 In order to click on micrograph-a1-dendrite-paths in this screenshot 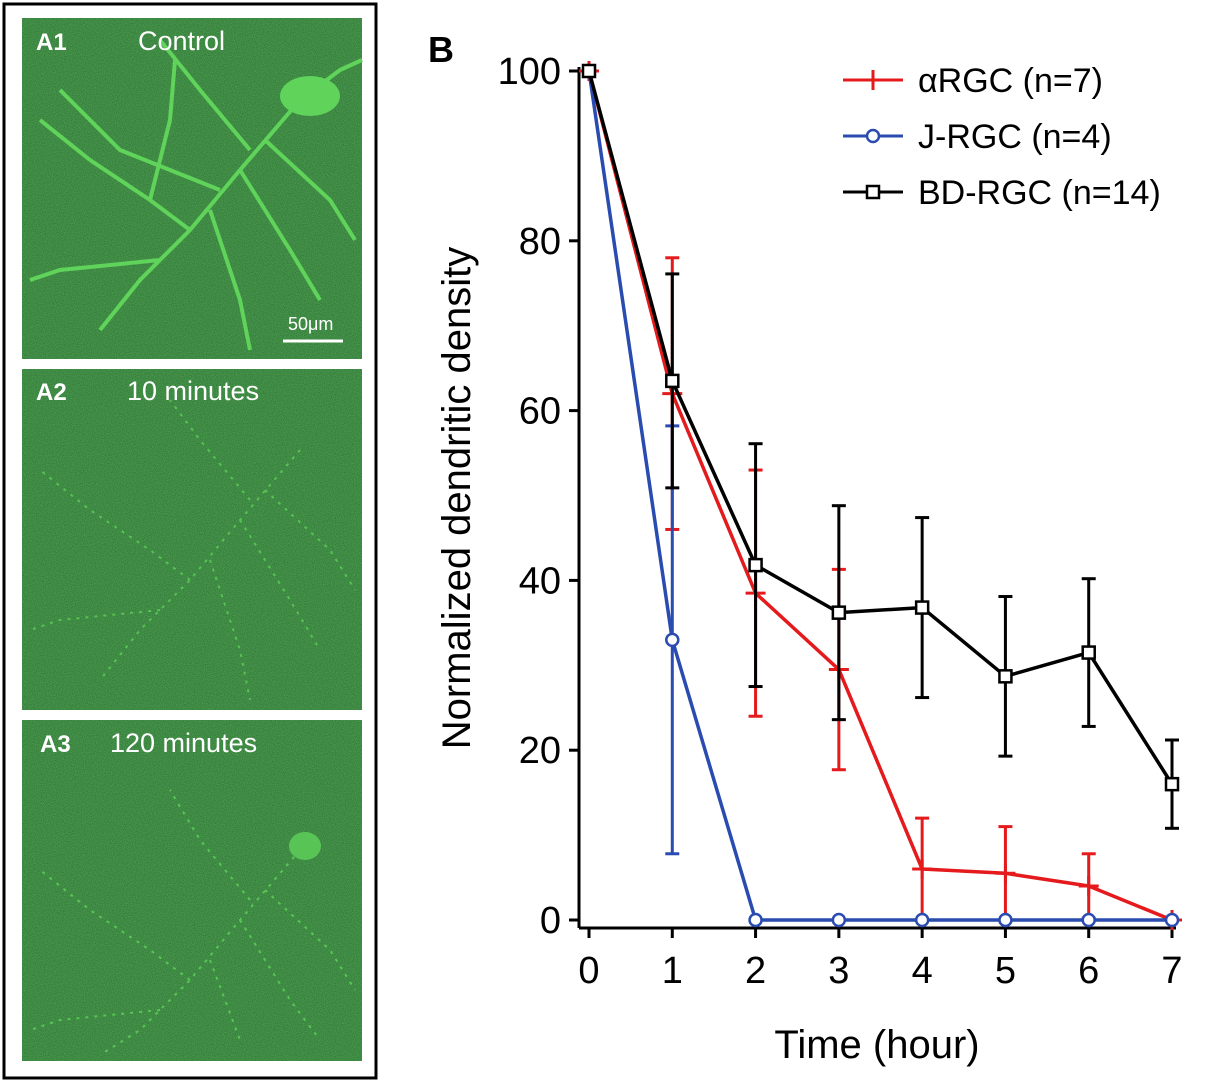, I will do `click(196, 194)`.